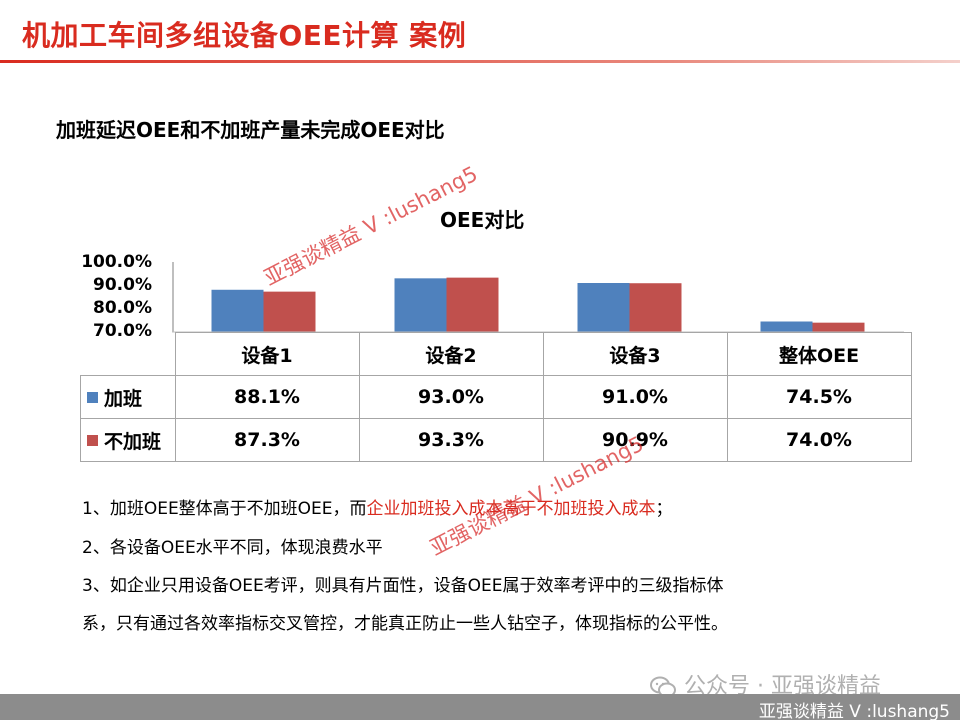  I want to click on series-row: 不加班 87.3% 93.3% 90.9% 74.0%, so click(496, 440).